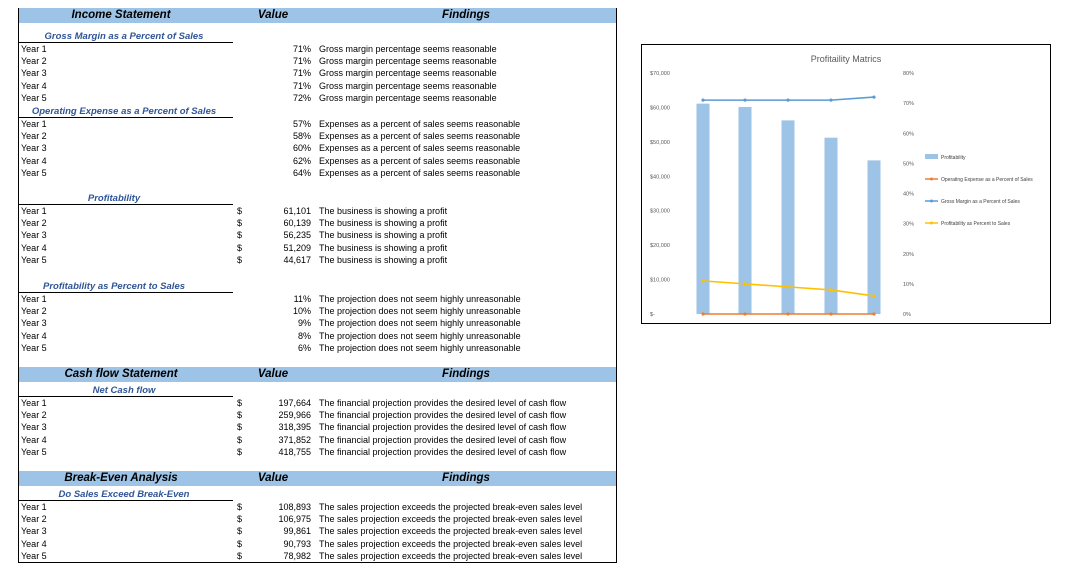  I want to click on right-axis-tick: 30%, so click(908, 225).